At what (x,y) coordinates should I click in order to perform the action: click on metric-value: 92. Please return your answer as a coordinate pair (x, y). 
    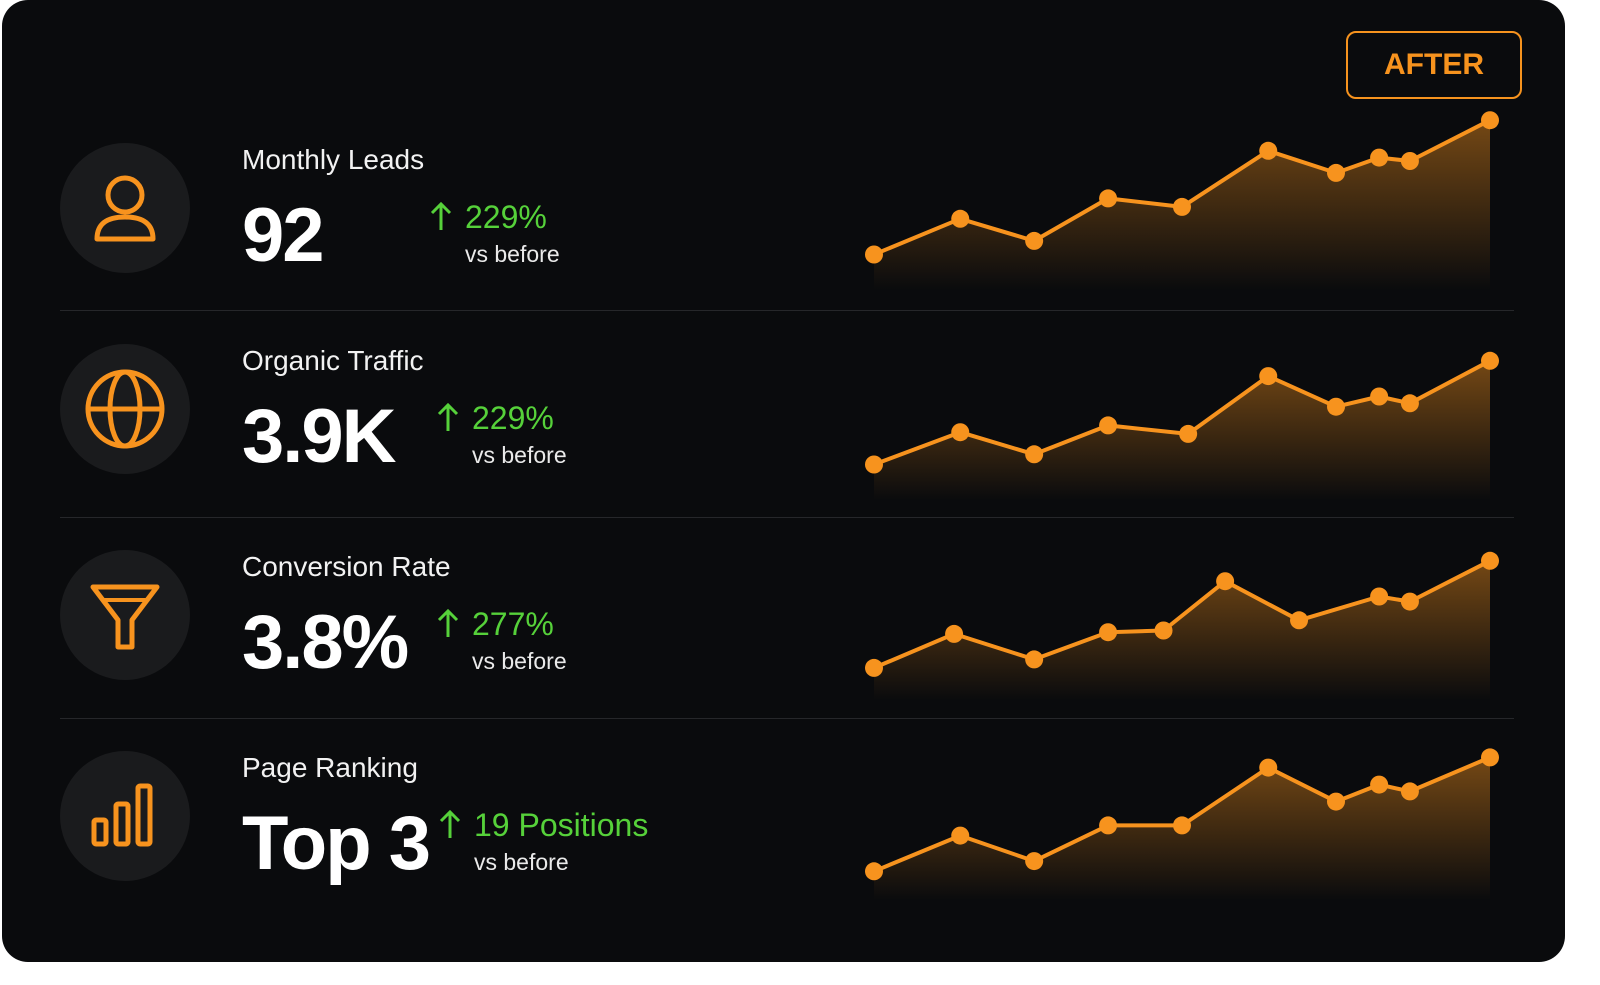
    Looking at the image, I should click on (283, 235).